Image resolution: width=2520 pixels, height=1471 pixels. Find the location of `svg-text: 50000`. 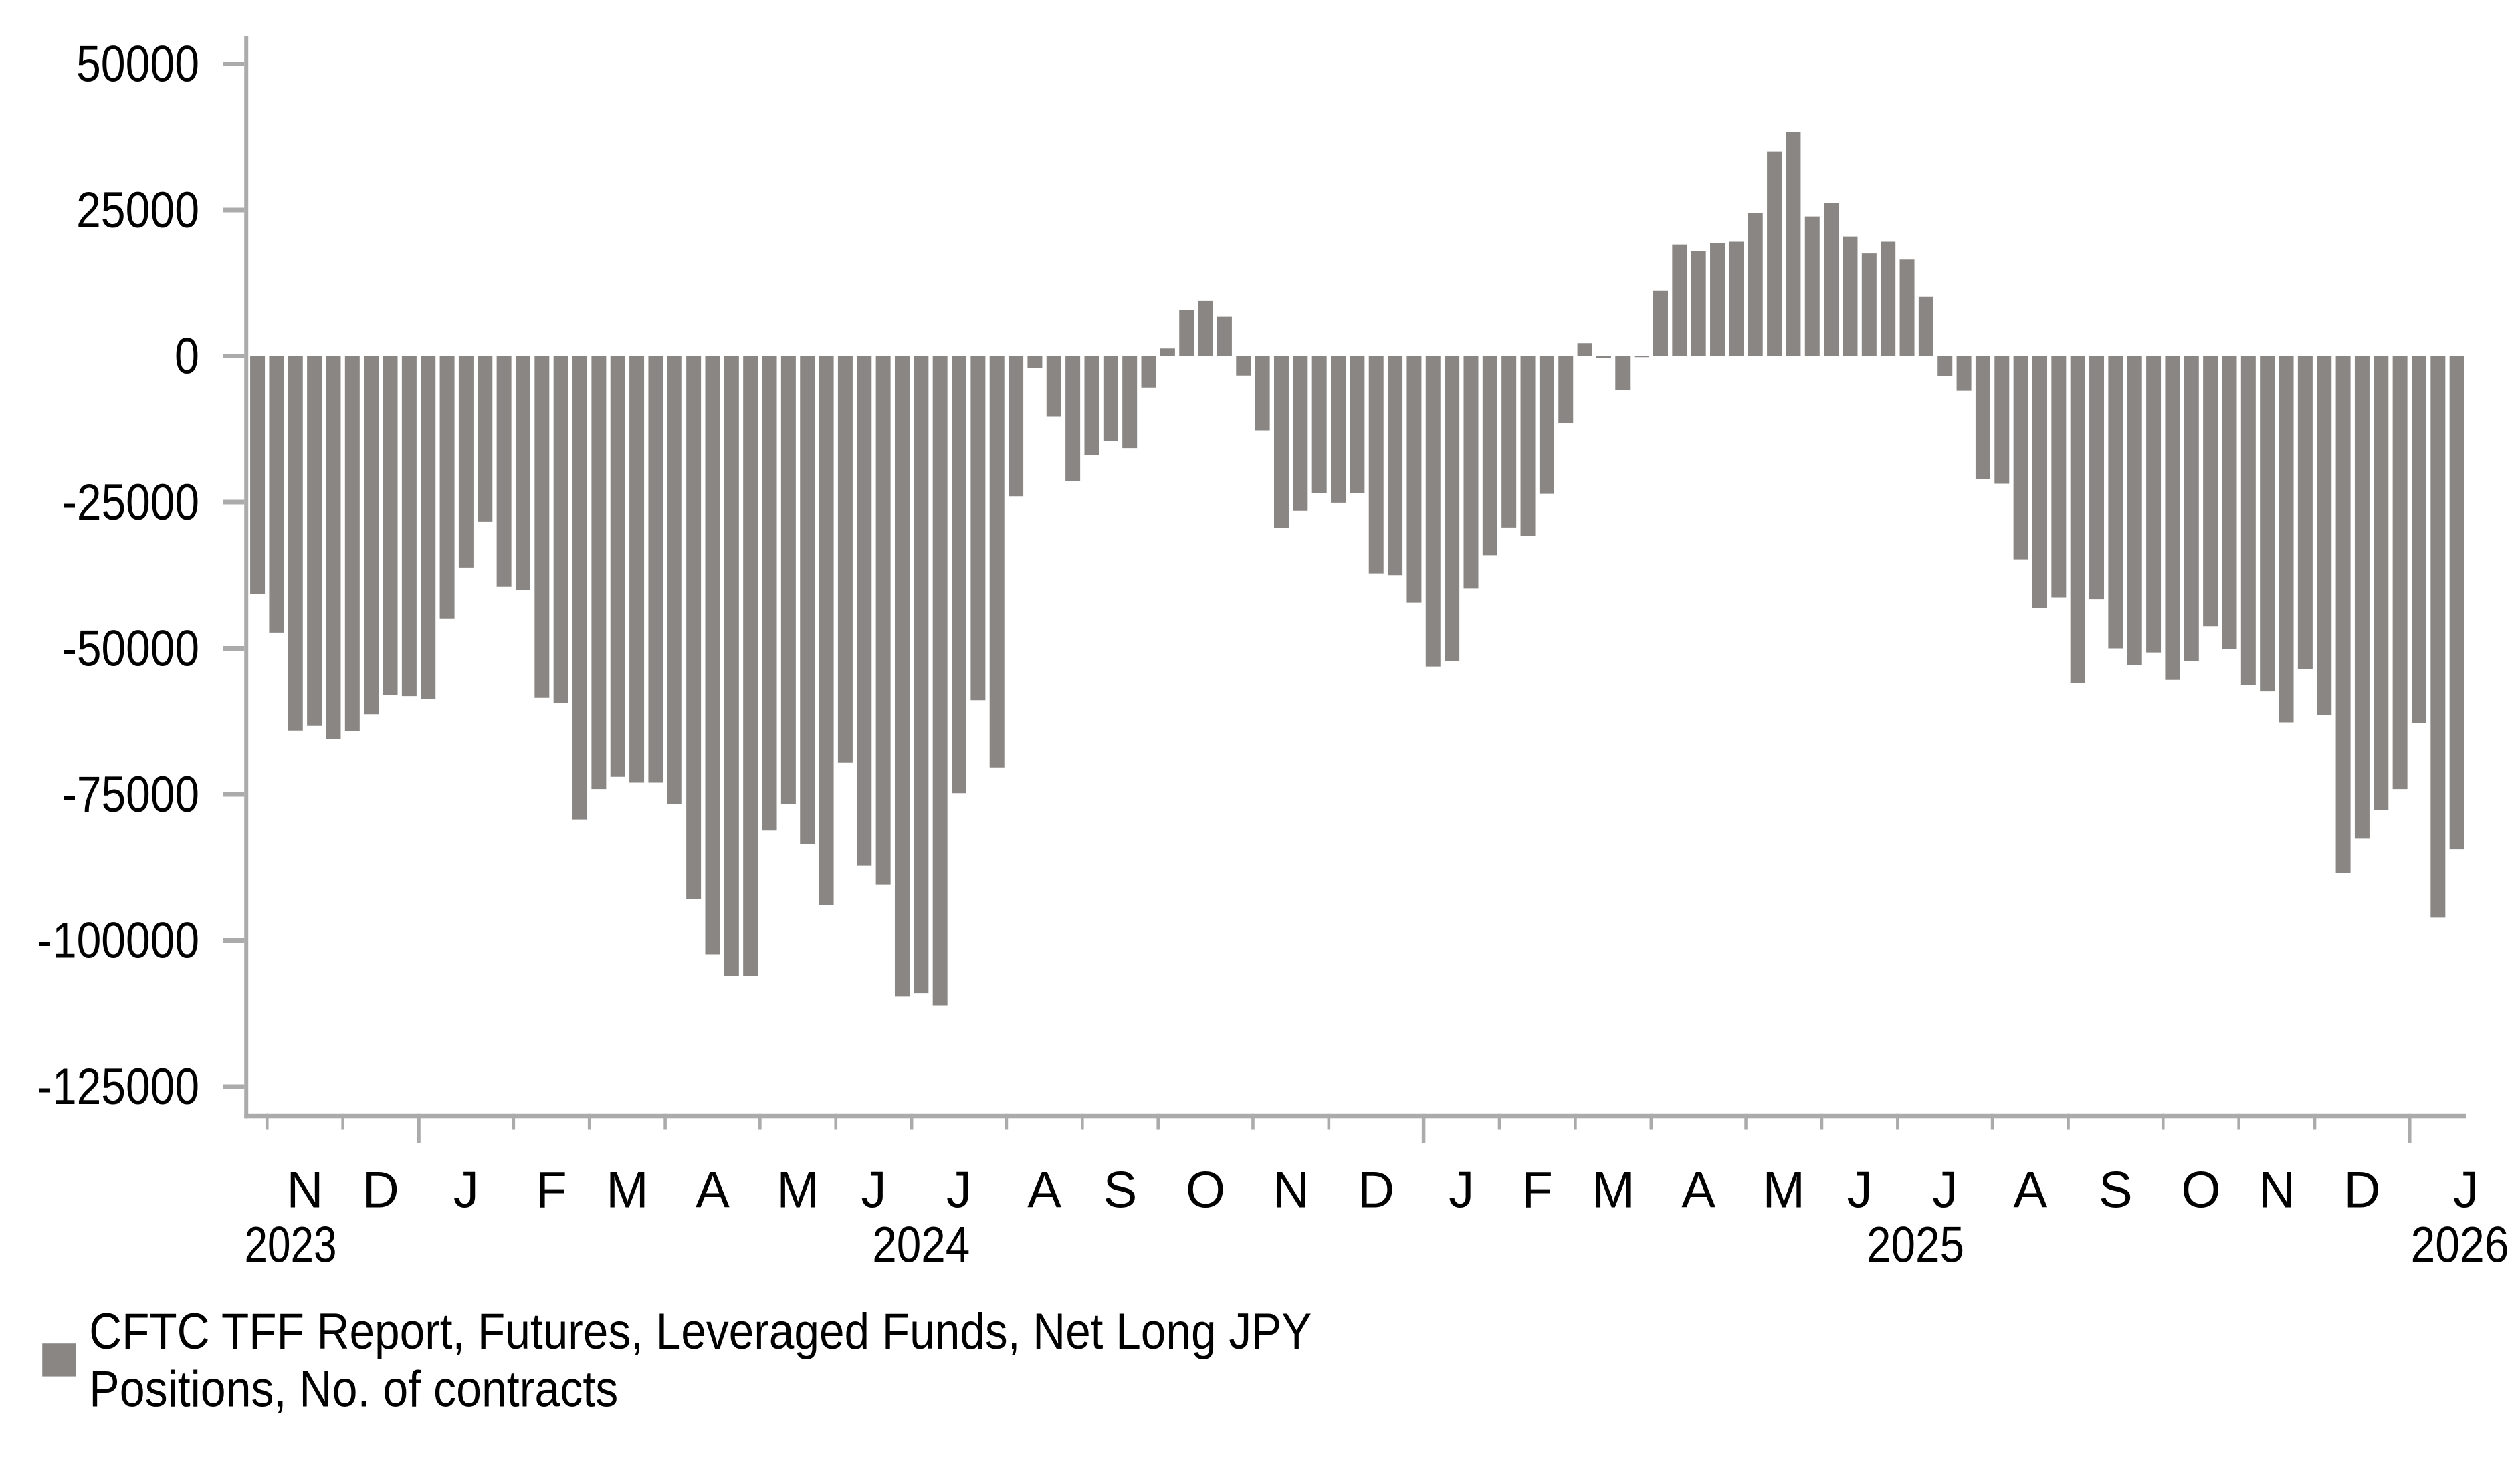

svg-text: 50000 is located at coordinates (137, 64).